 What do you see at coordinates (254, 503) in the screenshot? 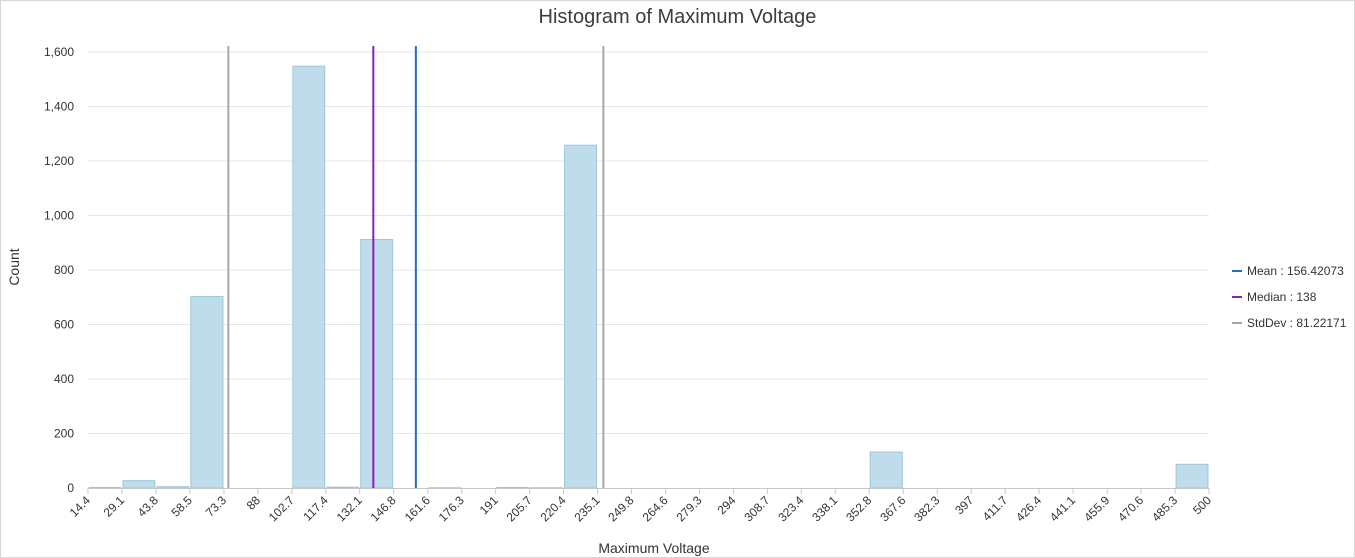
I see `x-tick-label: 88` at bounding box center [254, 503].